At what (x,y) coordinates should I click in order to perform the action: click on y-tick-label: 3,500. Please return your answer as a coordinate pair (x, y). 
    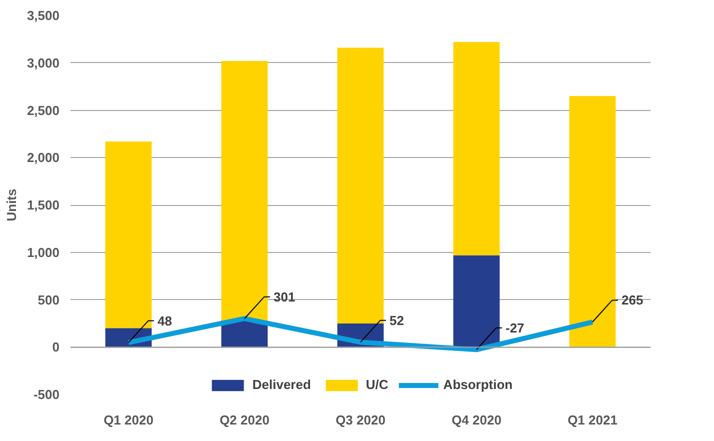
    Looking at the image, I should click on (43, 15).